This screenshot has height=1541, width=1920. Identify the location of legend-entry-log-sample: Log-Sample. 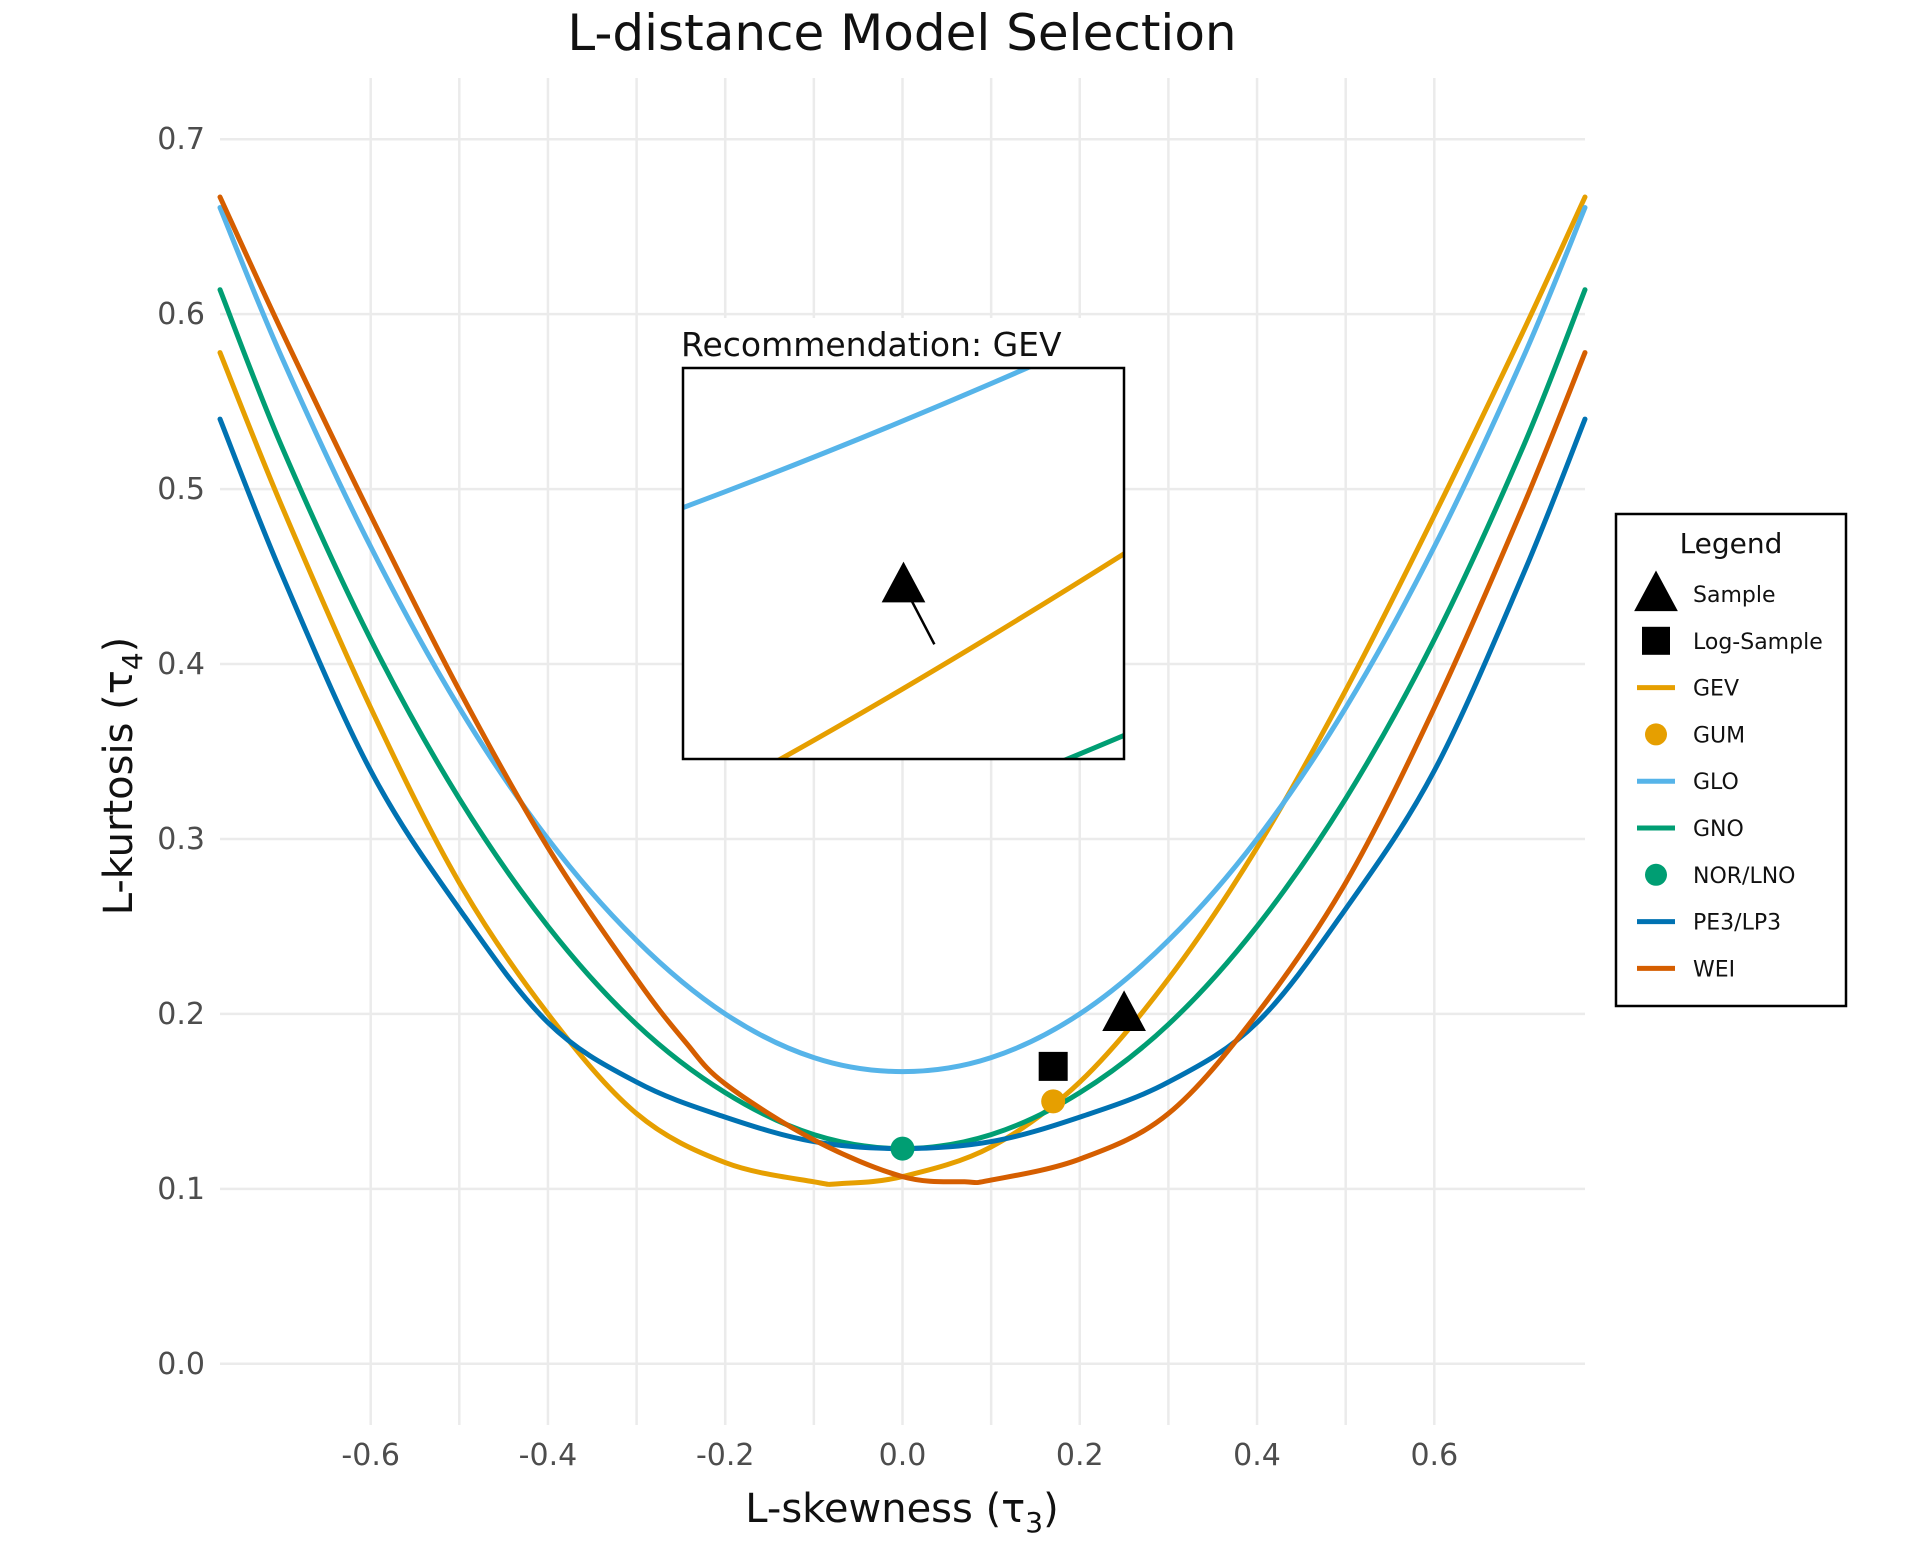
(1732, 640).